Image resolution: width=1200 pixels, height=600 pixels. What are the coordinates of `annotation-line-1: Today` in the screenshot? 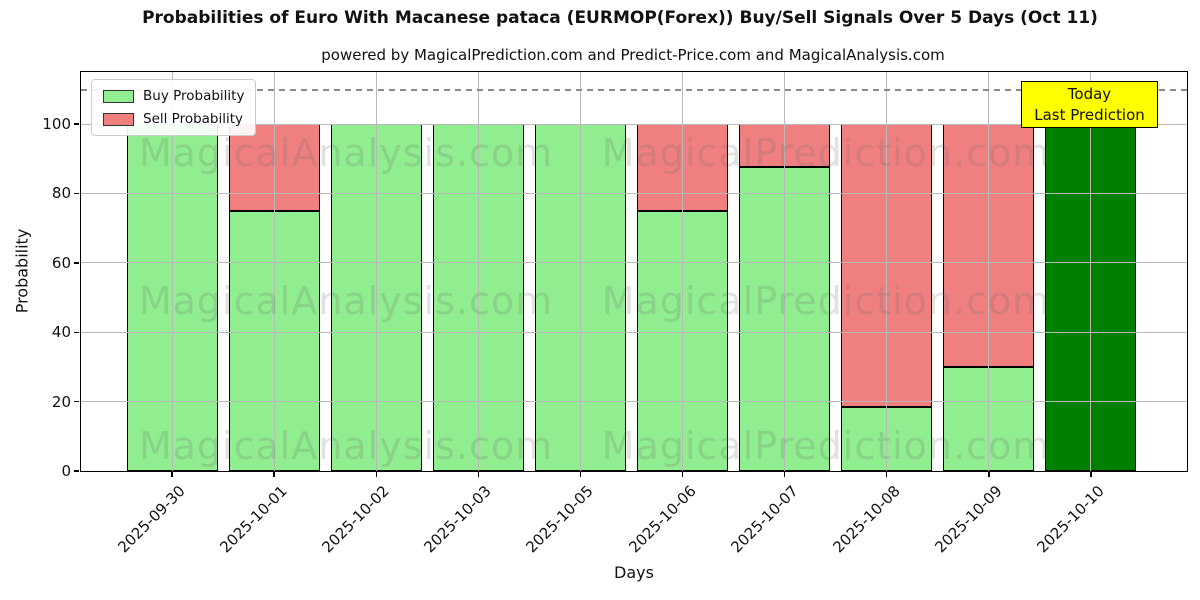 It's located at (1089, 93).